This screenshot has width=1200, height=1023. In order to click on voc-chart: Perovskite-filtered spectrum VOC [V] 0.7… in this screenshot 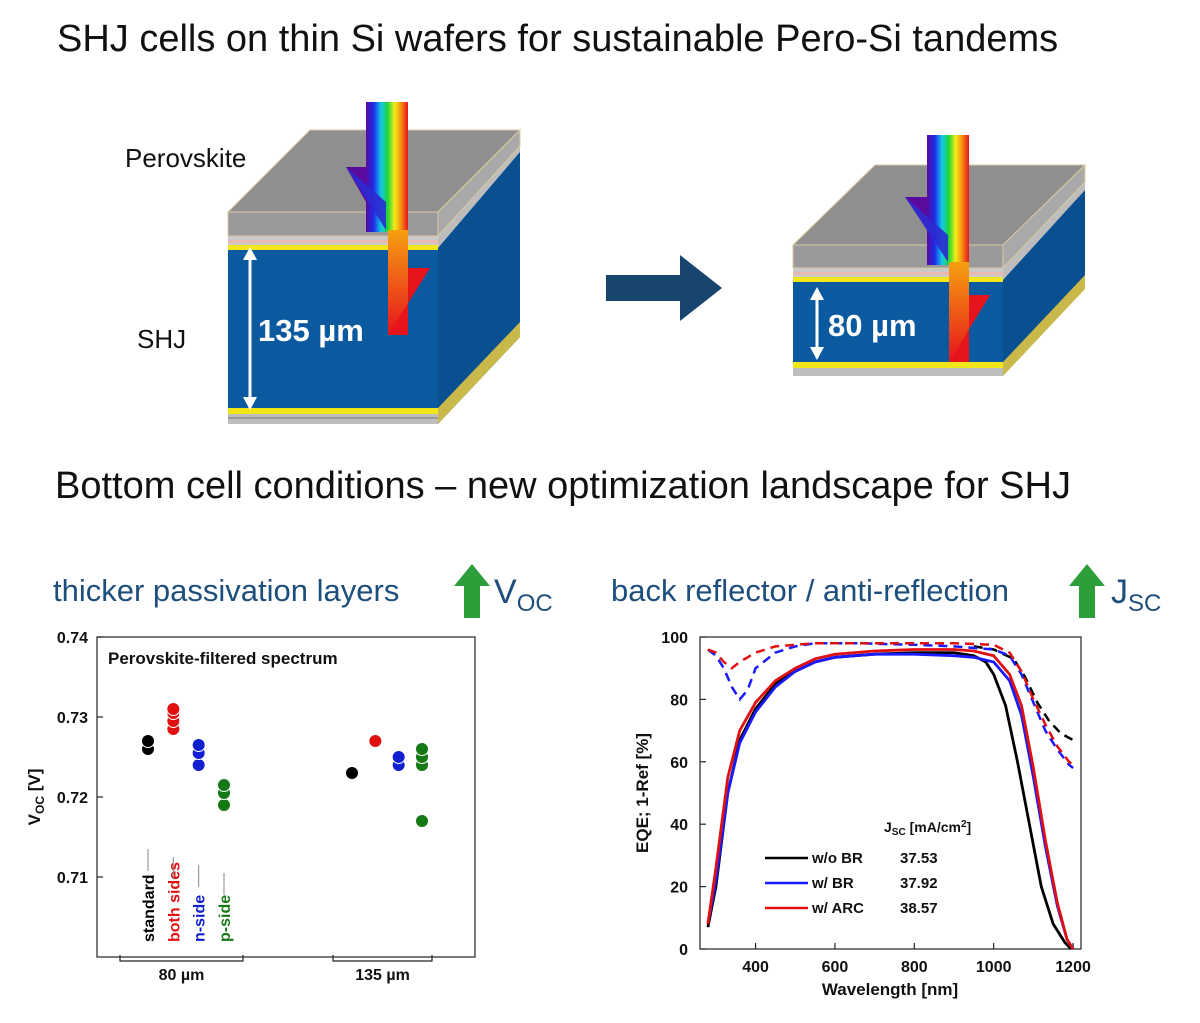, I will do `click(250, 807)`.